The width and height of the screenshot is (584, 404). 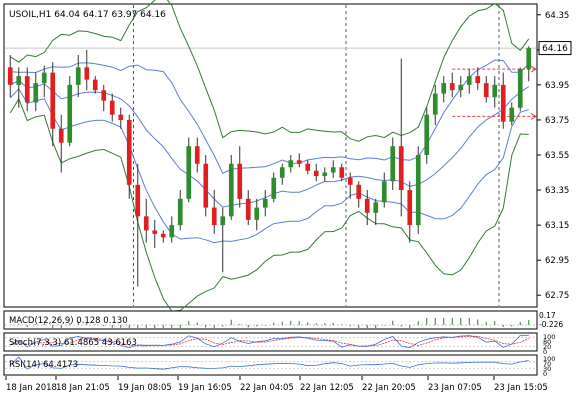 I want to click on macd-right-label-top: 0.17, so click(x=547, y=315).